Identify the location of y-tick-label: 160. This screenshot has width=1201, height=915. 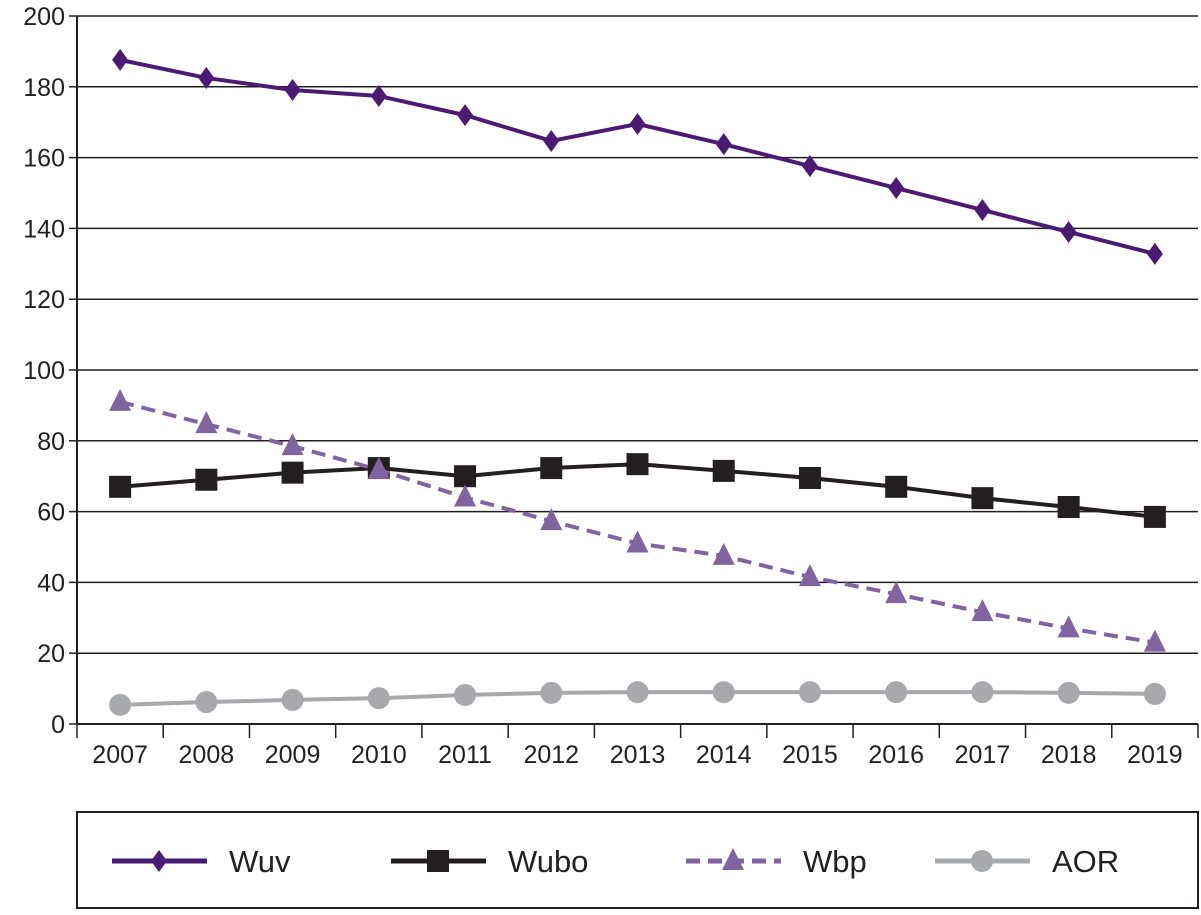
(44, 159).